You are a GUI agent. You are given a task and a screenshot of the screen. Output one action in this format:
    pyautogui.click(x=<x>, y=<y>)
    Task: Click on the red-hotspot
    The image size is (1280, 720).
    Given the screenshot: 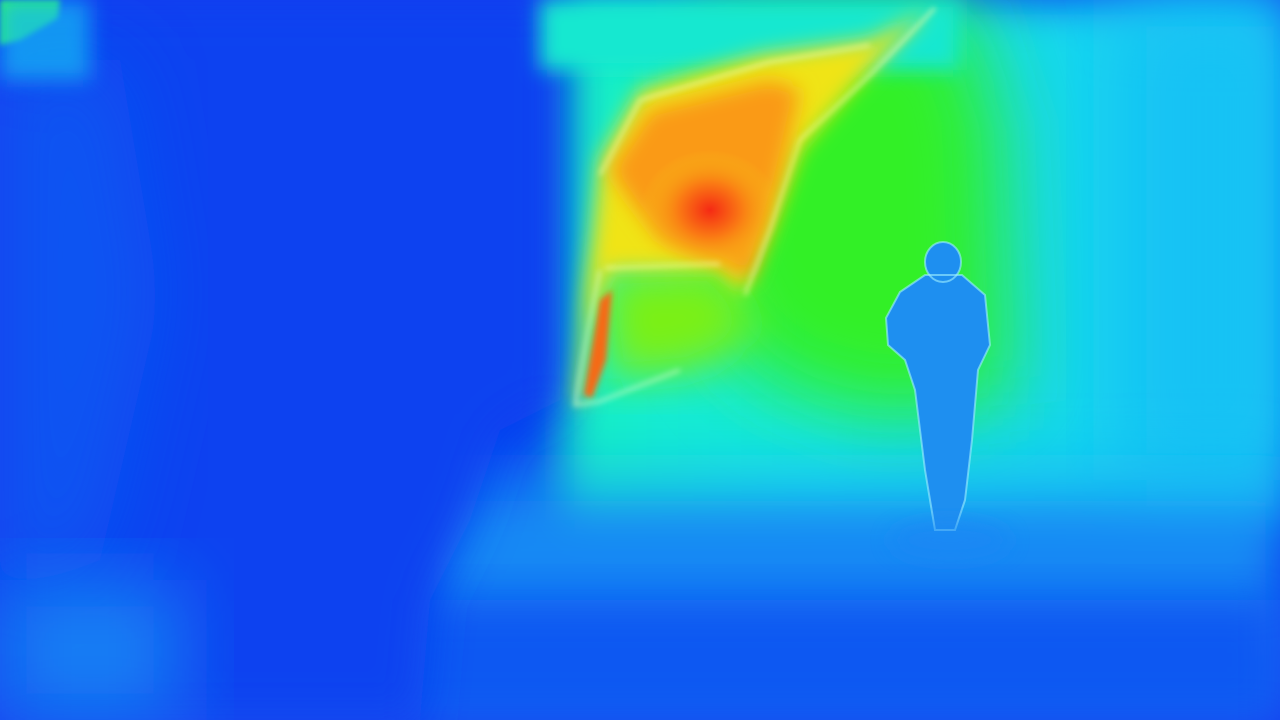 What is the action you would take?
    pyautogui.click(x=710, y=210)
    